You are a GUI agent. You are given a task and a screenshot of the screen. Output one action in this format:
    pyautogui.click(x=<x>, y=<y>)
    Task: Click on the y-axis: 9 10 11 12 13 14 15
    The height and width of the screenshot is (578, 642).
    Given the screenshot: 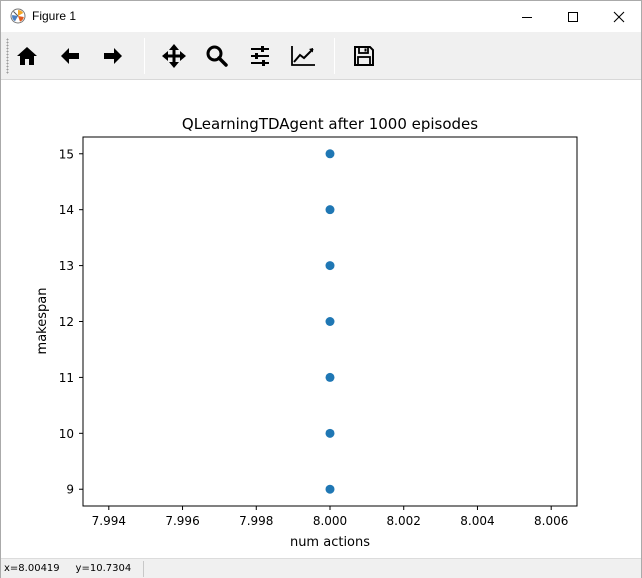 What is the action you would take?
    pyautogui.click(x=71, y=322)
    